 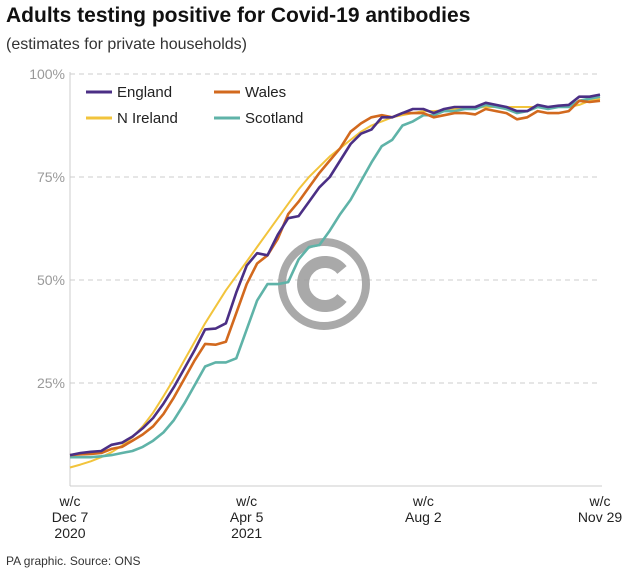 I want to click on x-tick-label: Apr 5, so click(x=247, y=517).